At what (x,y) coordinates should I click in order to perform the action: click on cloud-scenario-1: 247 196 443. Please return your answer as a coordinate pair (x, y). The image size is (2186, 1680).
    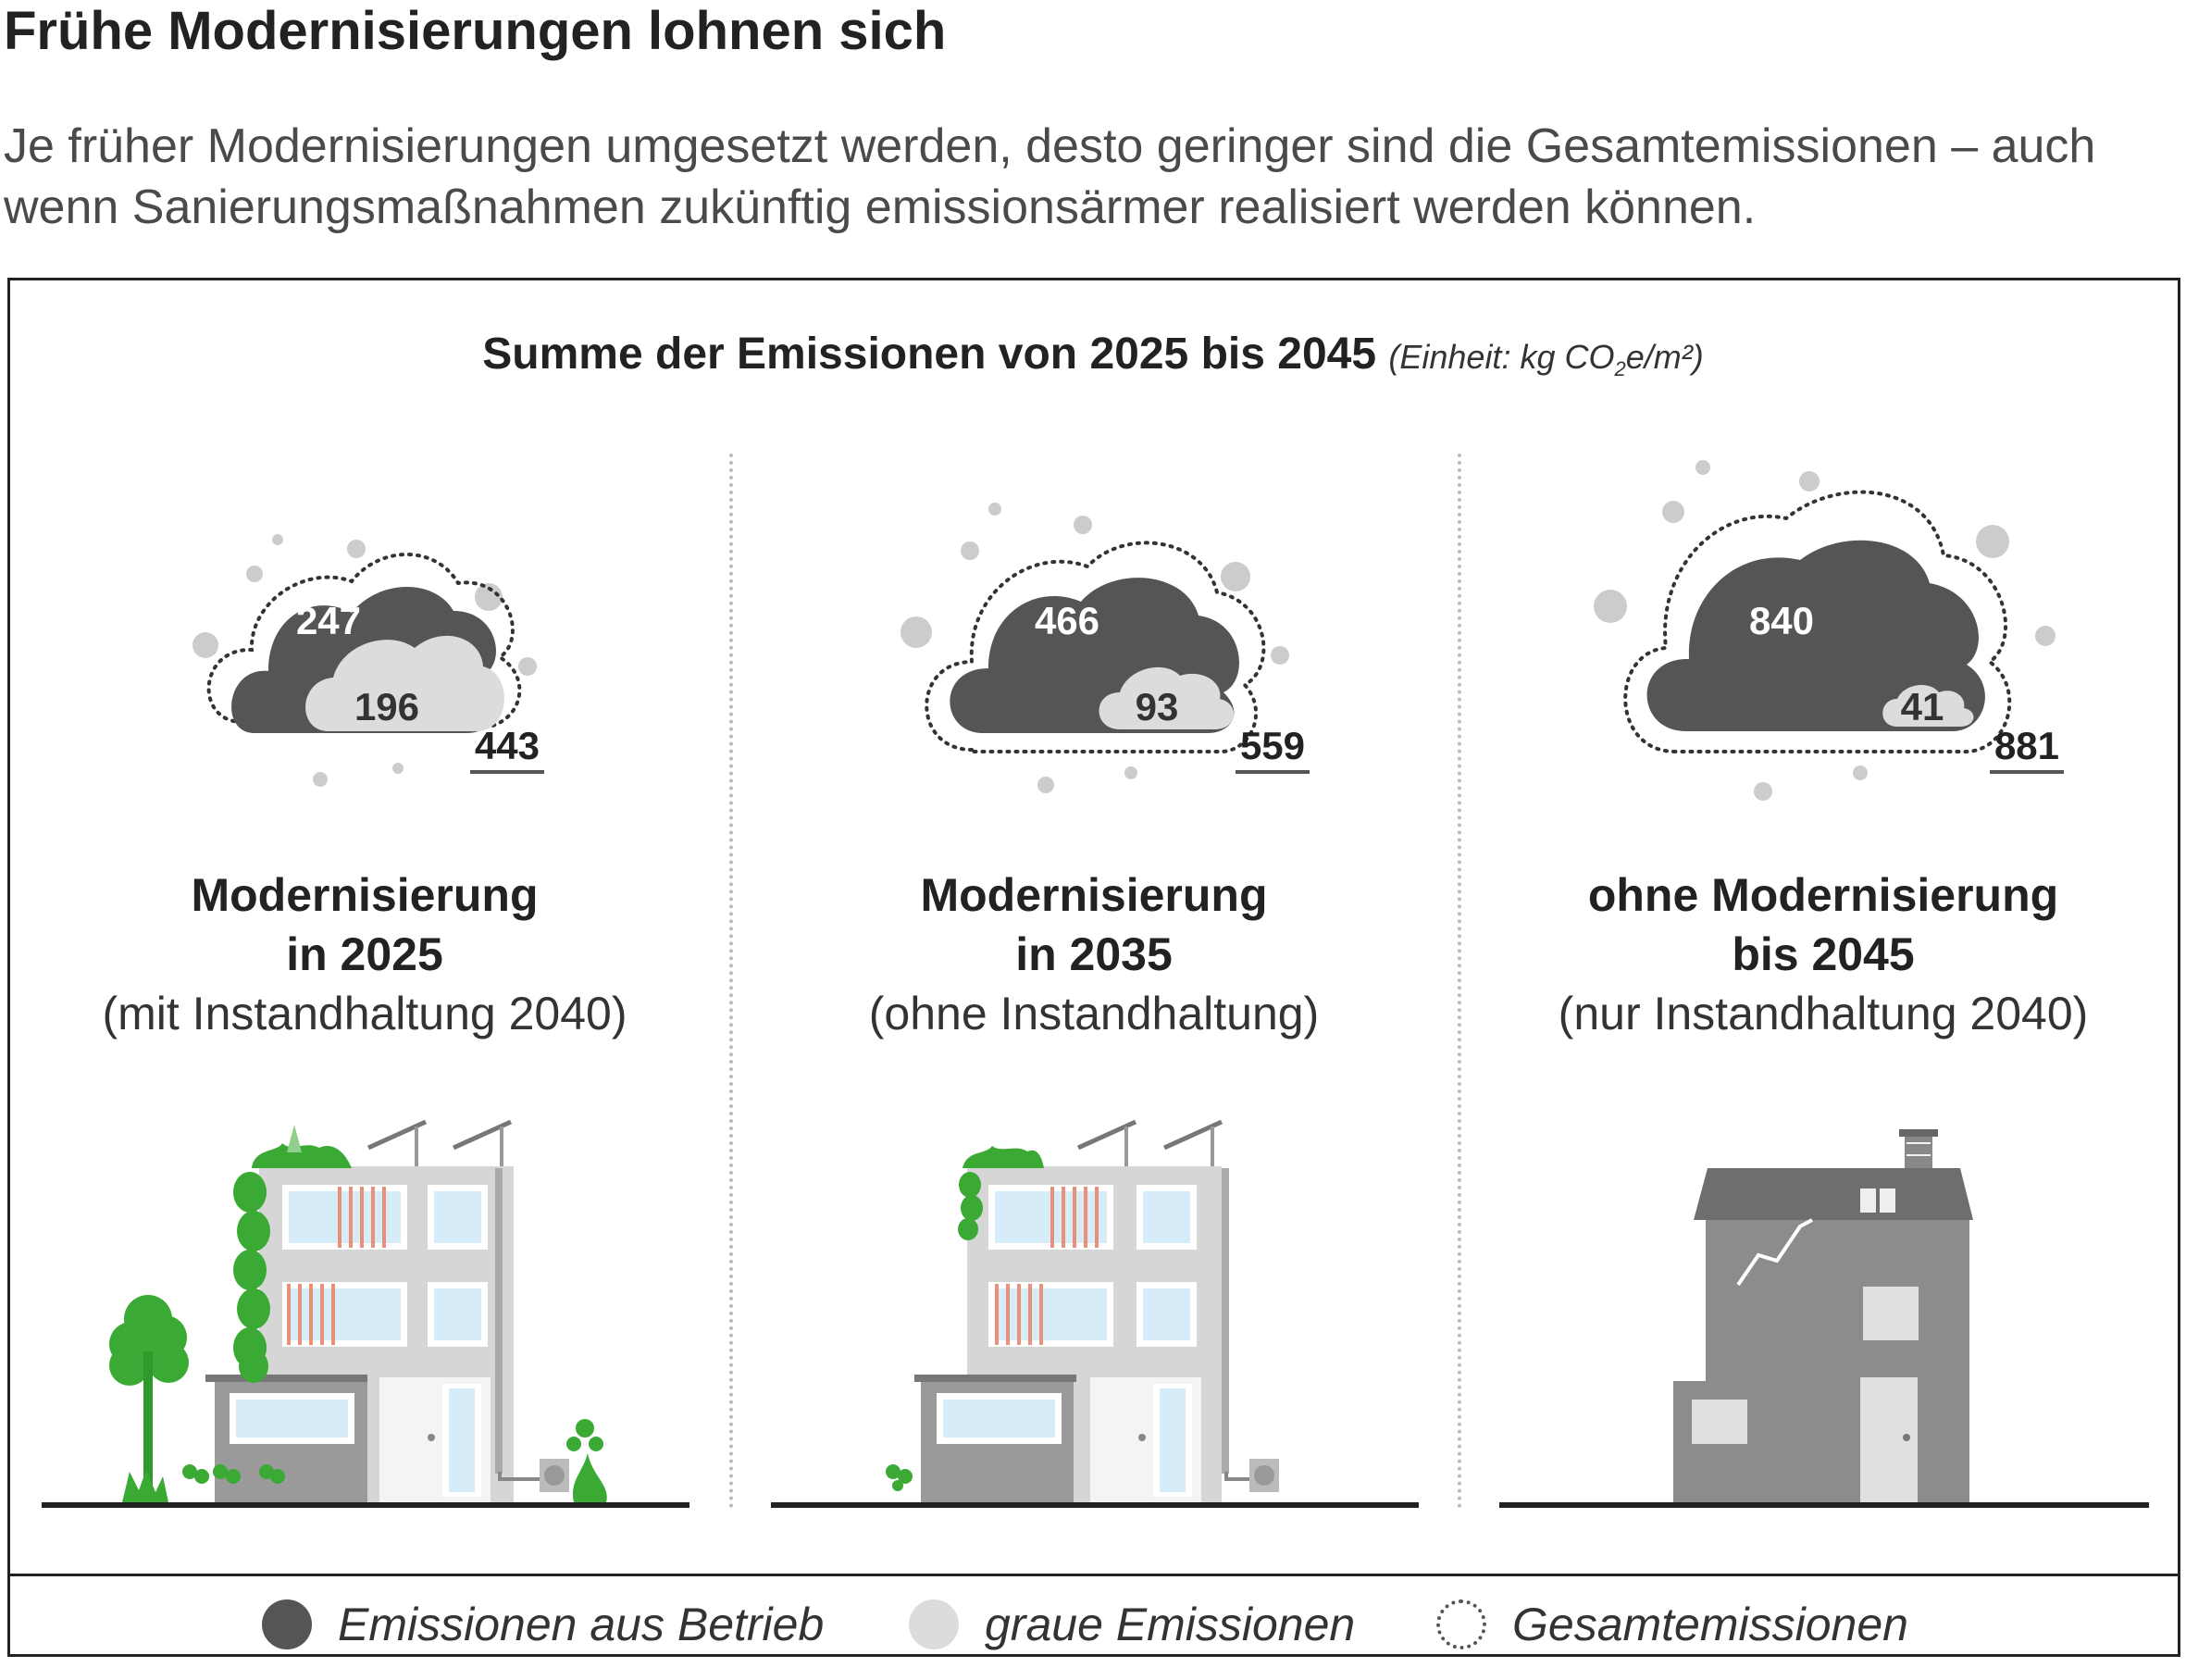
    Looking at the image, I should click on (368, 660).